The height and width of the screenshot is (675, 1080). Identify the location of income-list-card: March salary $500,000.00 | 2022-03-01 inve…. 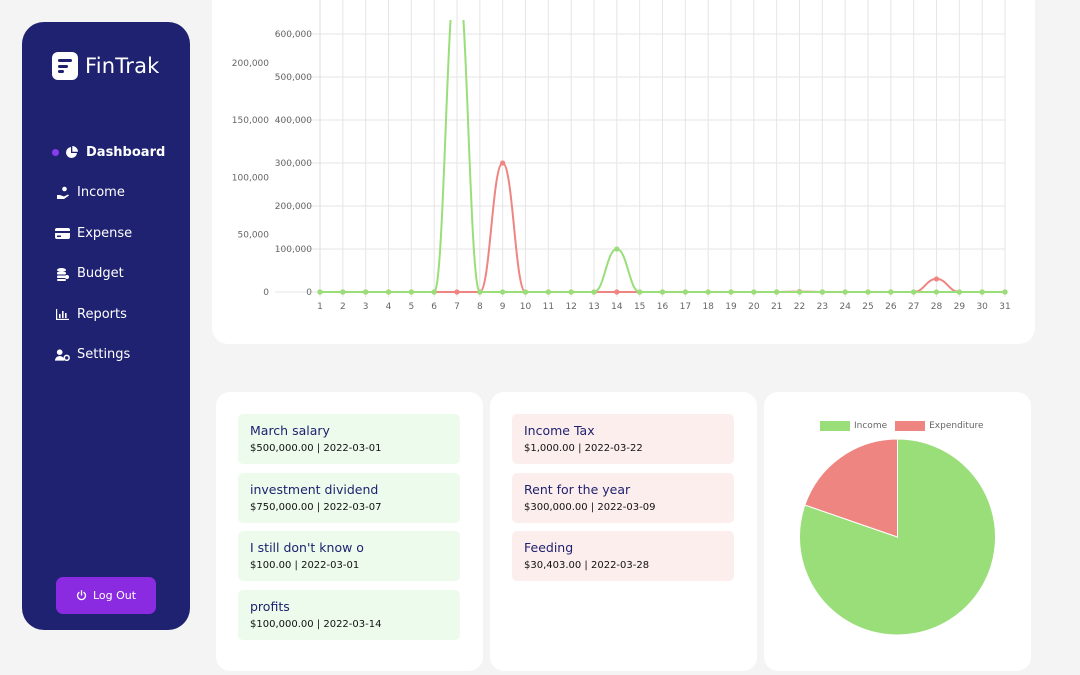
(349, 531).